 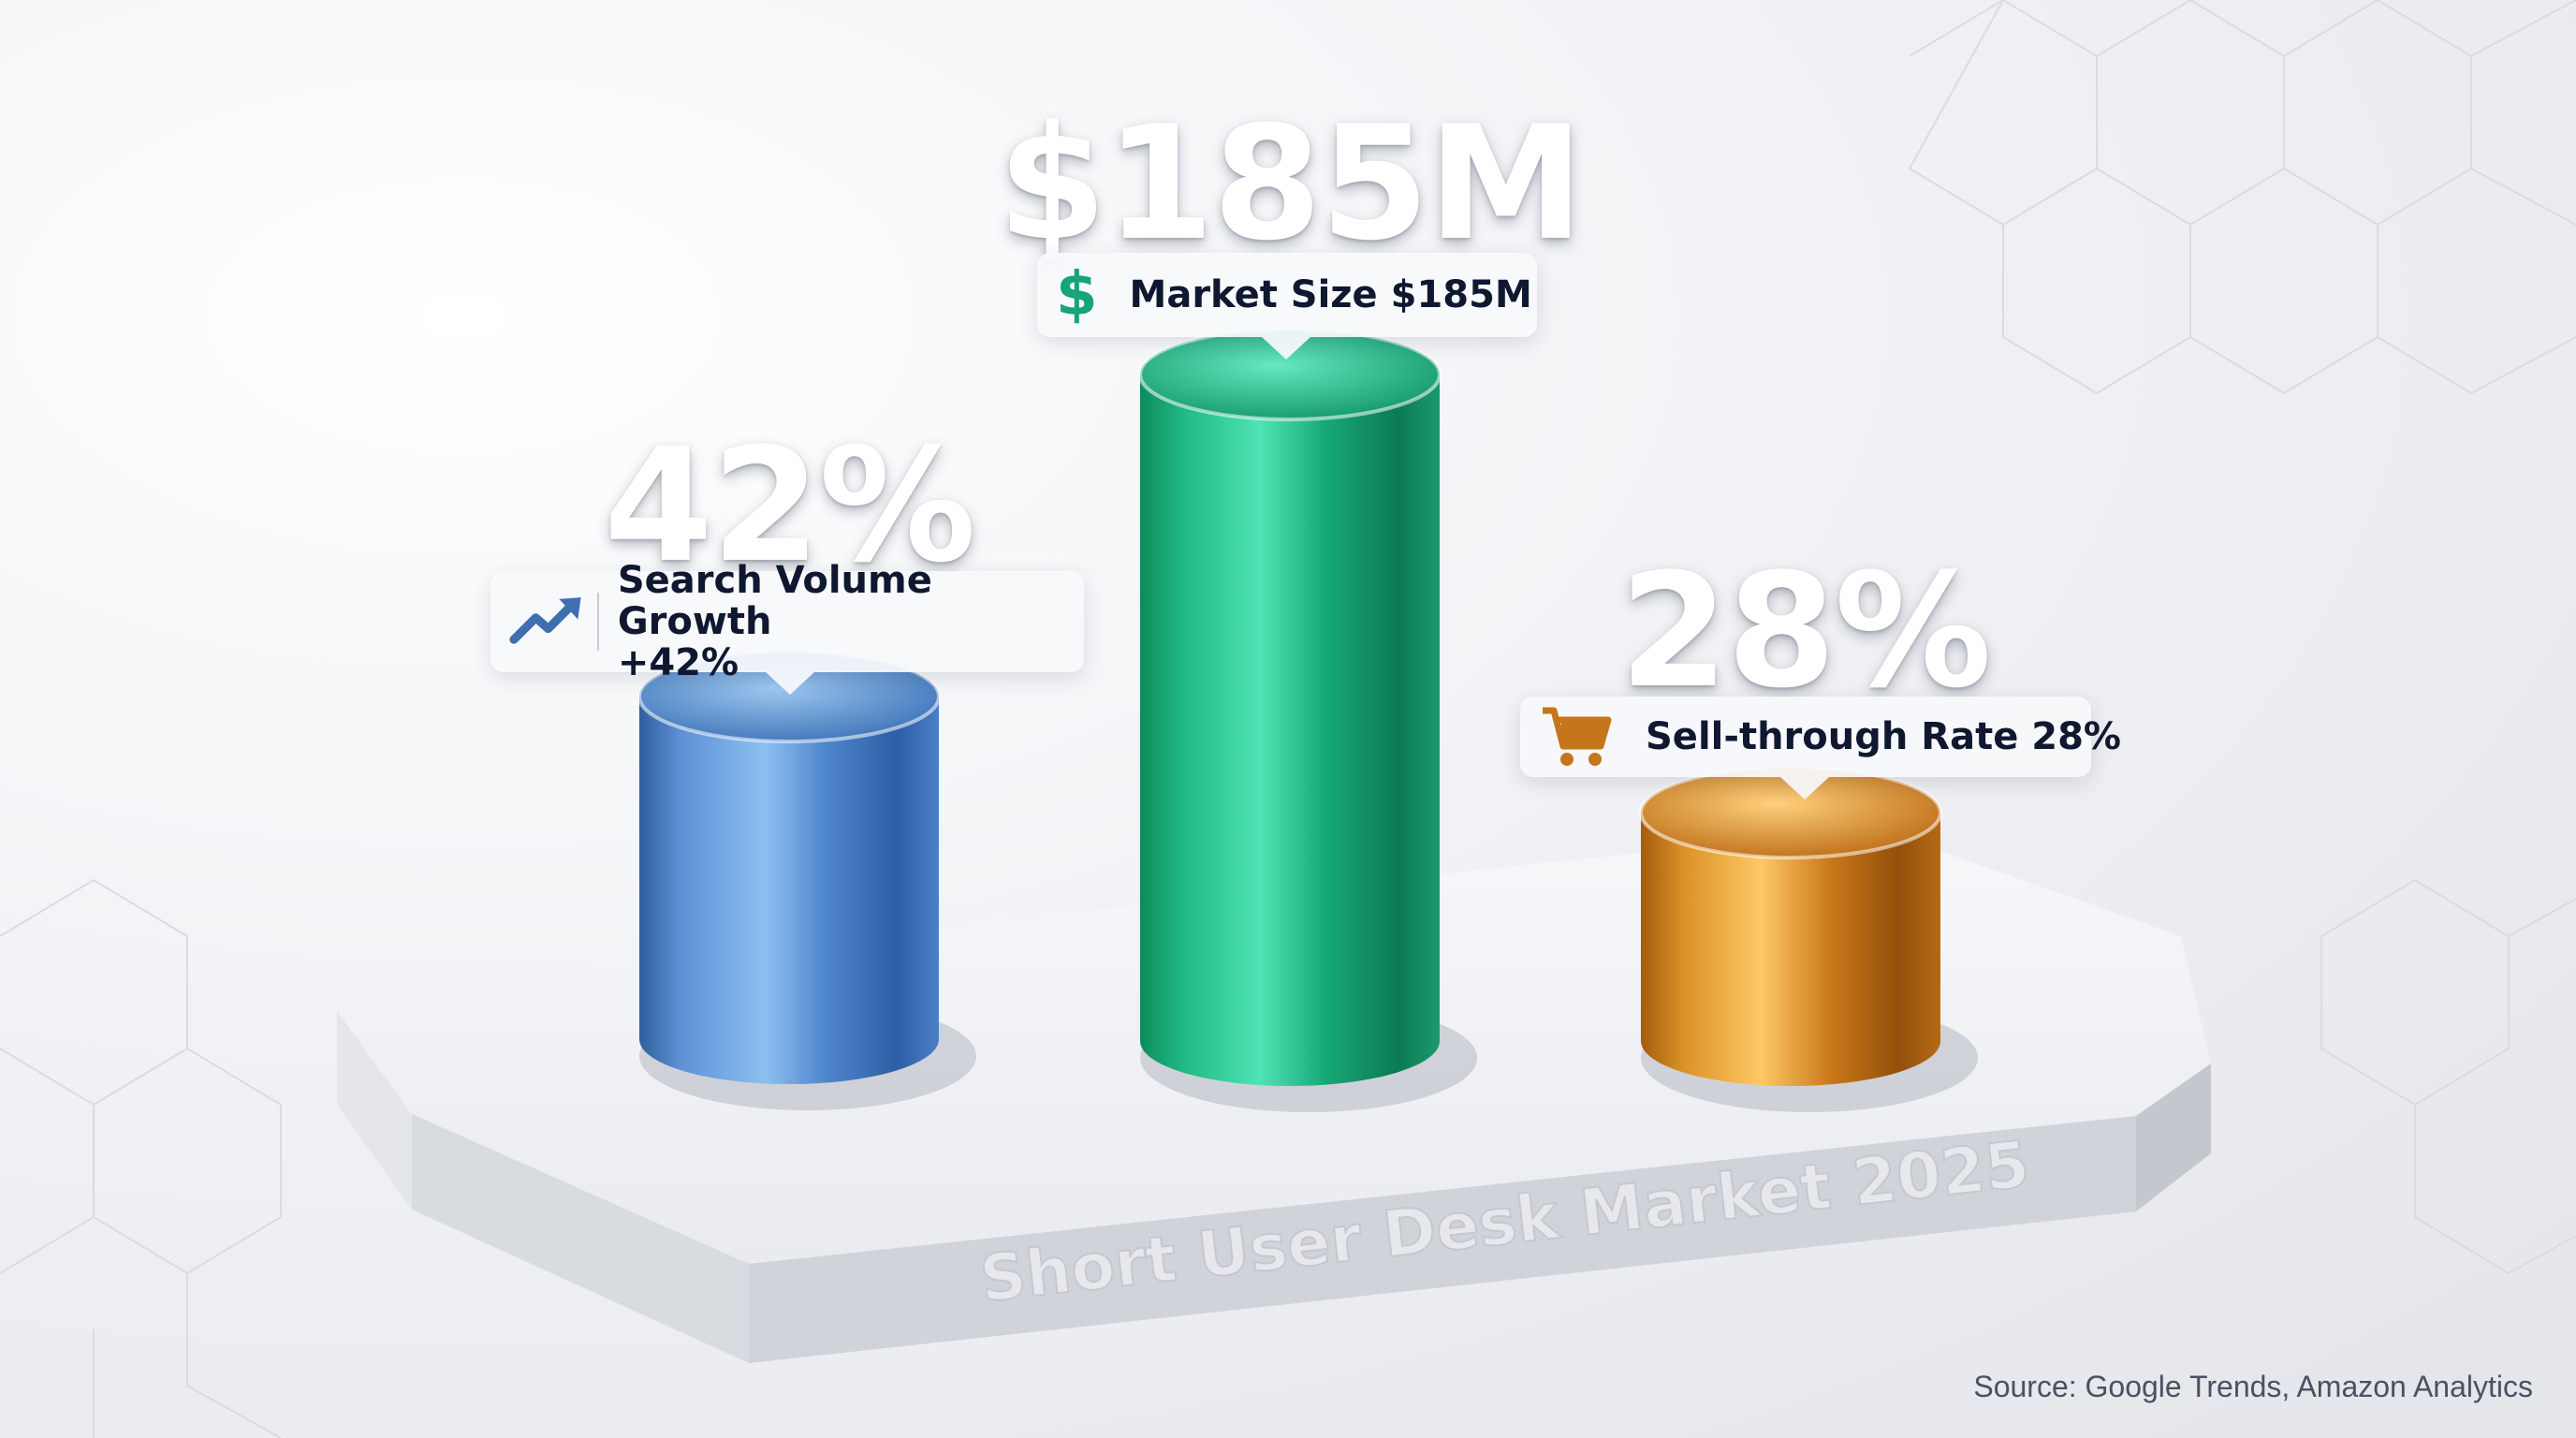 I want to click on bar-search-growth, so click(x=807, y=881).